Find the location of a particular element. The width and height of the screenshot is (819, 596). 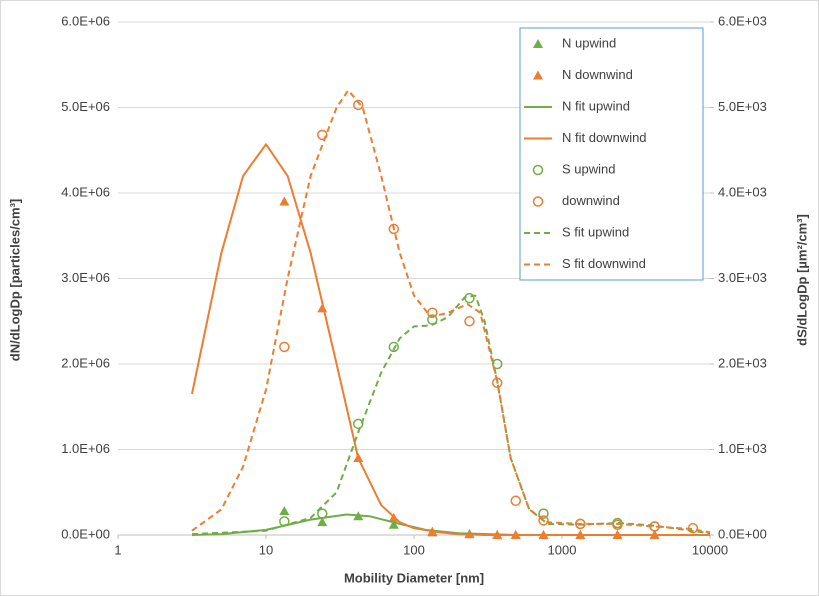

y-tick-label: 3.0E+06 is located at coordinates (85, 277).